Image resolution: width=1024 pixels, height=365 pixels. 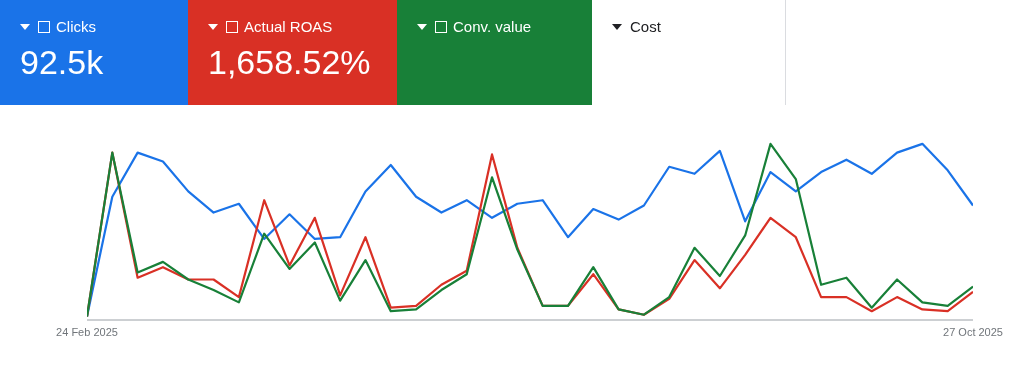 What do you see at coordinates (288, 26) in the screenshot?
I see `legend-label: Actual ROAS` at bounding box center [288, 26].